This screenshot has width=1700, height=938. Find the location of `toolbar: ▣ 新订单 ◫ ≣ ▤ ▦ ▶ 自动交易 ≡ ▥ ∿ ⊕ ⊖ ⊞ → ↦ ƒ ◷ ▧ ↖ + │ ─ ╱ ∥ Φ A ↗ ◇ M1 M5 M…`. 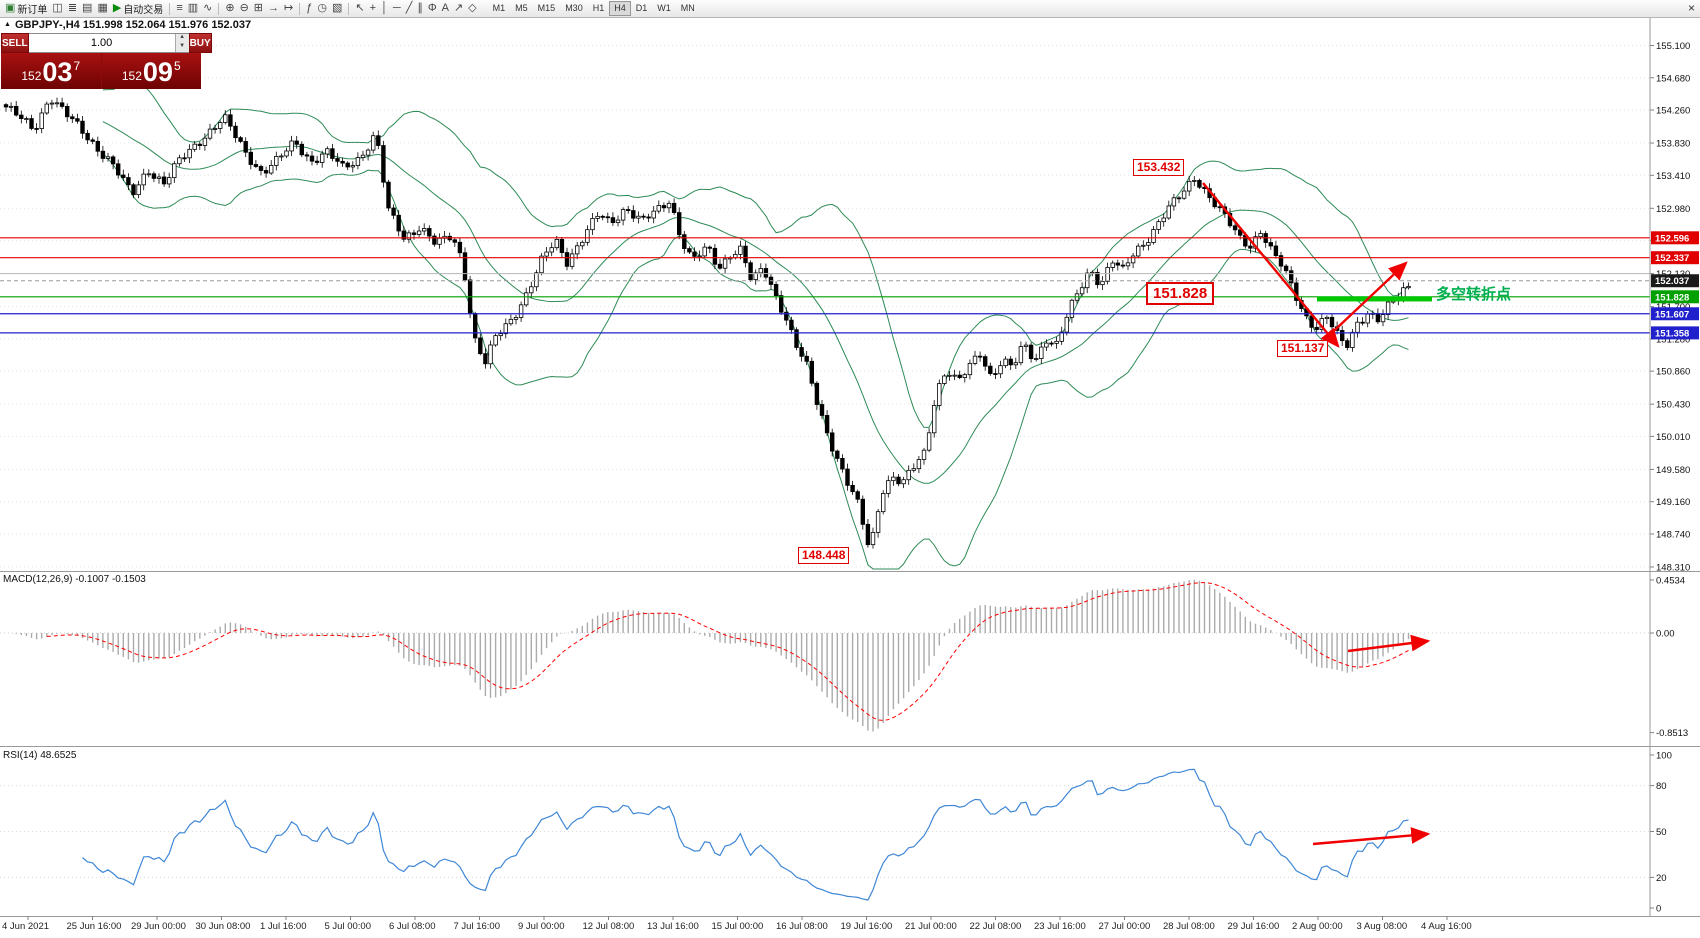

toolbar: ▣ 新订单 ◫ ≣ ▤ ▦ ▶ 自动交易 ≡ ▥ ∿ ⊕ ⊖ ⊞ → ↦ ƒ ◷ ▧ ↖ + │ ─ ╱ ∥ Φ A ↗ ◇ M1 M5 M… is located at coordinates (850, 9).